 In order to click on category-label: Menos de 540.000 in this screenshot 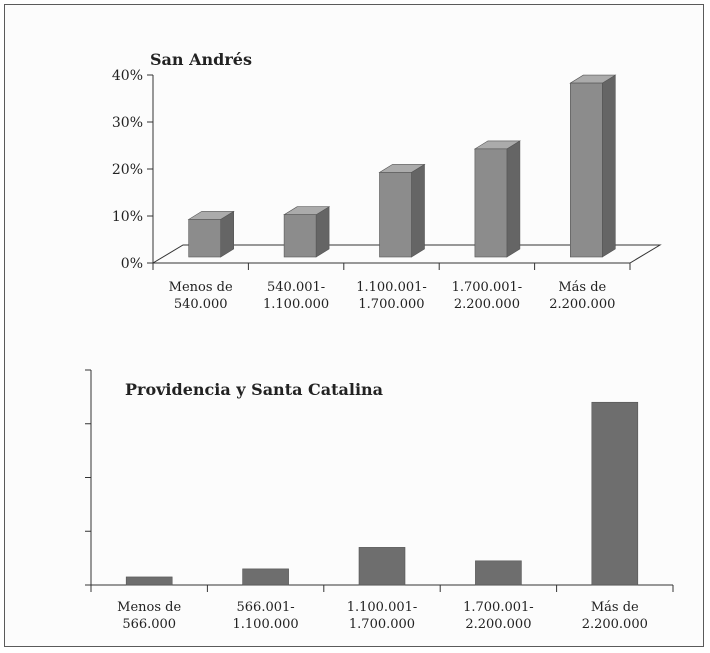, I will do `click(201, 296)`.